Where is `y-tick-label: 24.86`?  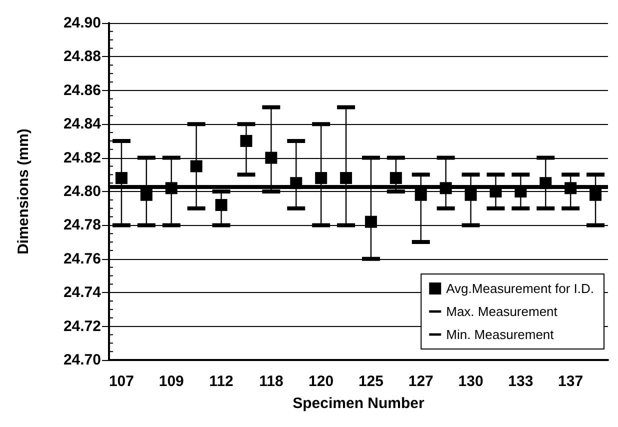 y-tick-label: 24.86 is located at coordinates (82, 90).